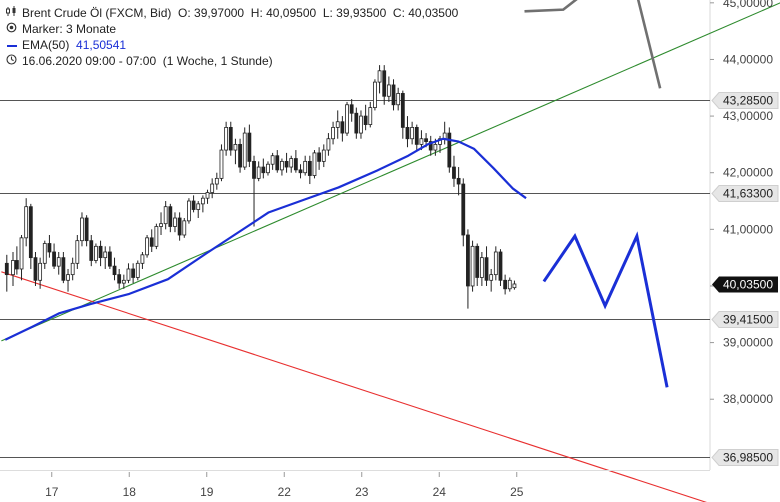  I want to click on y-tick-label: 39,00000, so click(748, 343).